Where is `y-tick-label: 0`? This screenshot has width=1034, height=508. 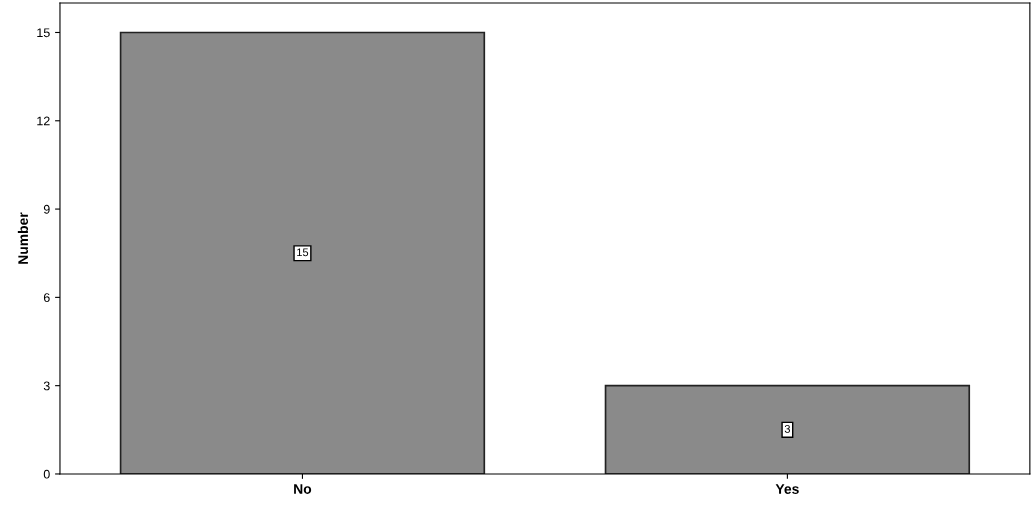 y-tick-label: 0 is located at coordinates (46, 474).